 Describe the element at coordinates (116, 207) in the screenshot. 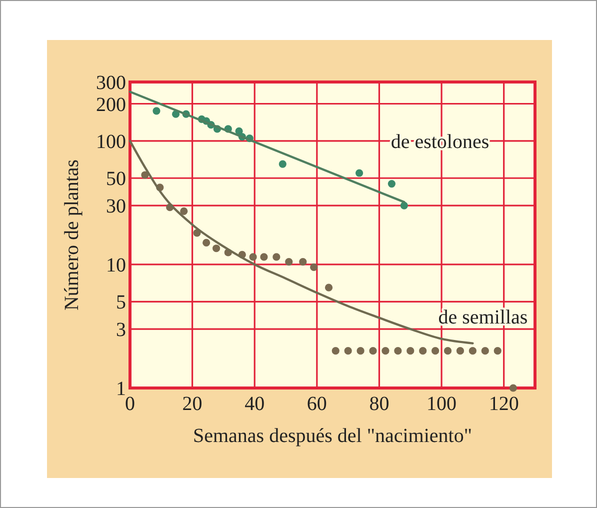

I see `y-tick-label: 30` at that location.